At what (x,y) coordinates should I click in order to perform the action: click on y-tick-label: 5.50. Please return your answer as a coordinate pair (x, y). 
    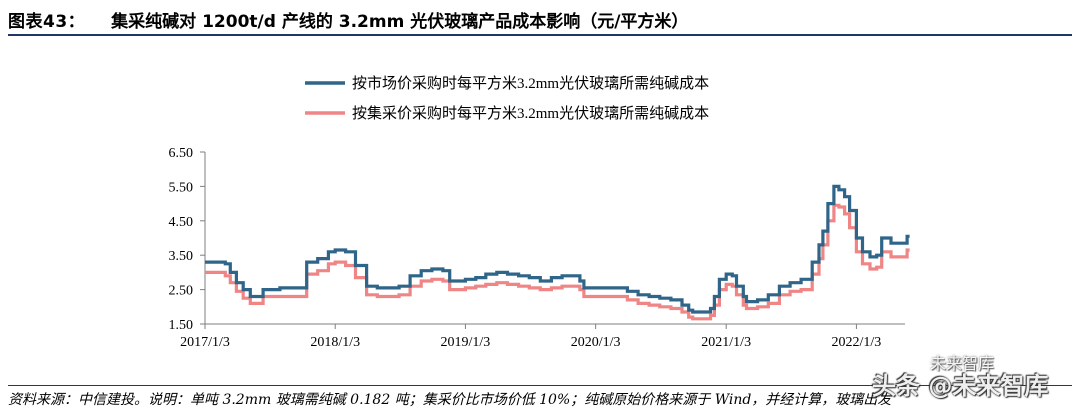
    Looking at the image, I should click on (181, 187).